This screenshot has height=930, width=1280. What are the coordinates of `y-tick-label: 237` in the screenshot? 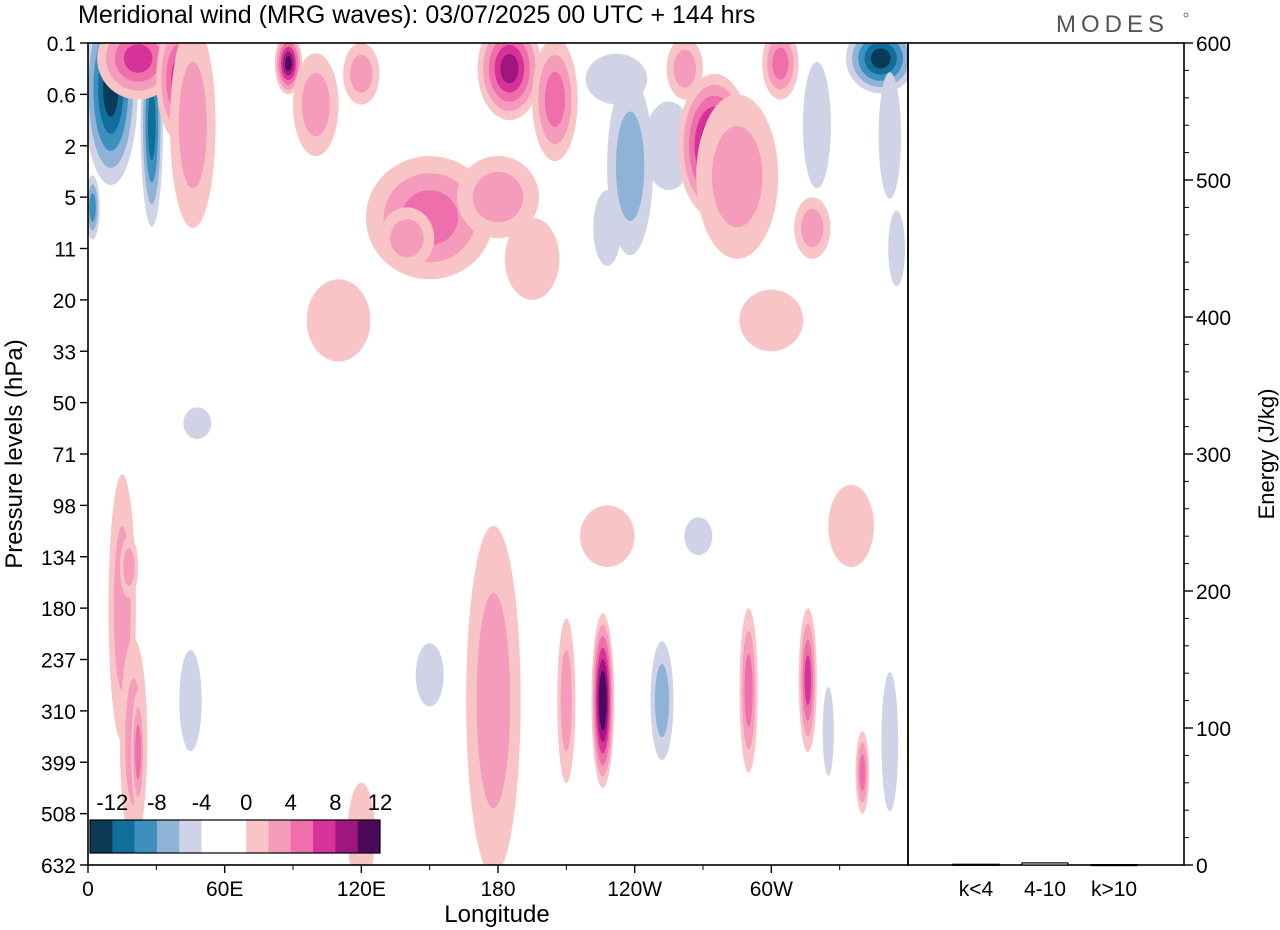 It's located at (58, 661).